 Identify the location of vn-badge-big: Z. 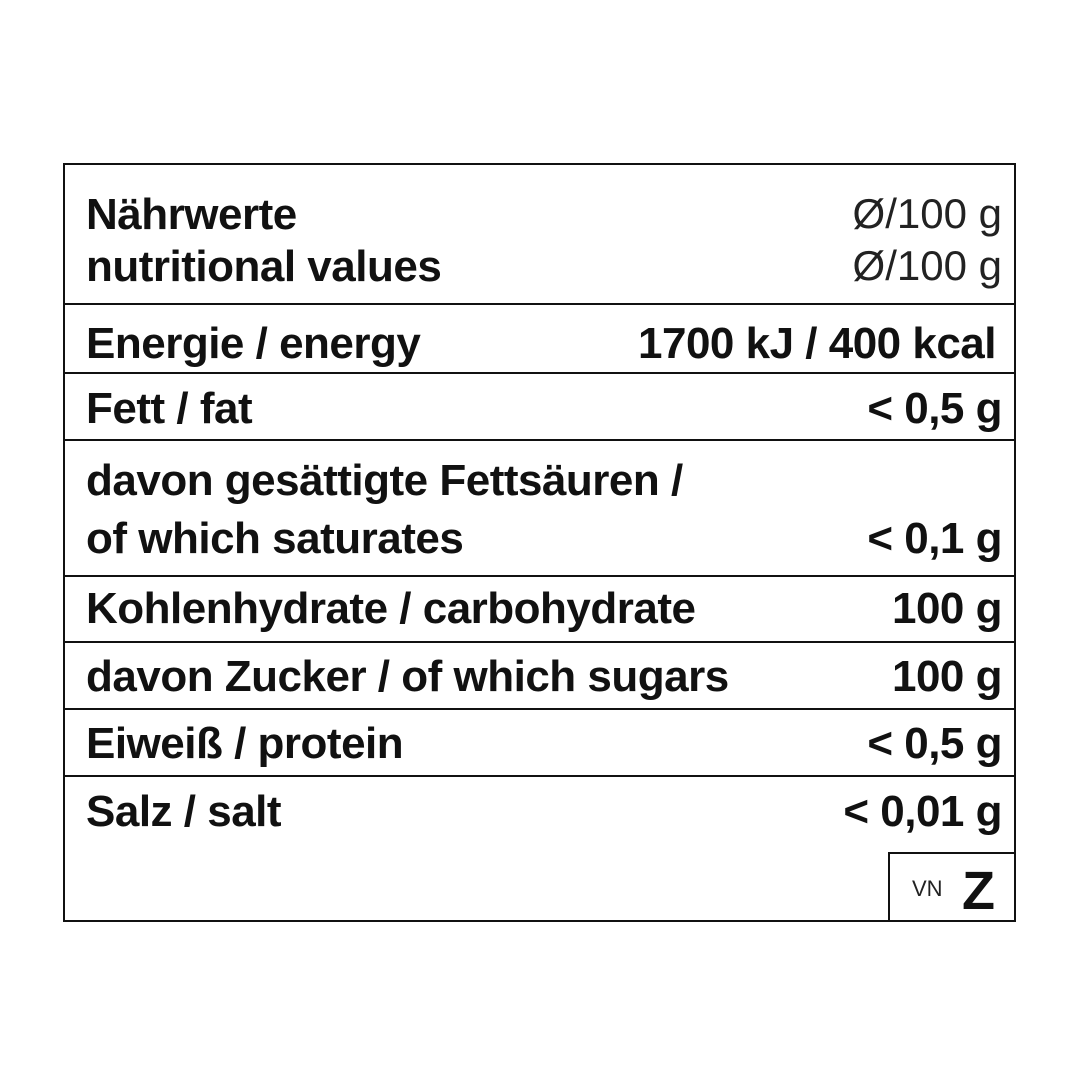
(978, 891).